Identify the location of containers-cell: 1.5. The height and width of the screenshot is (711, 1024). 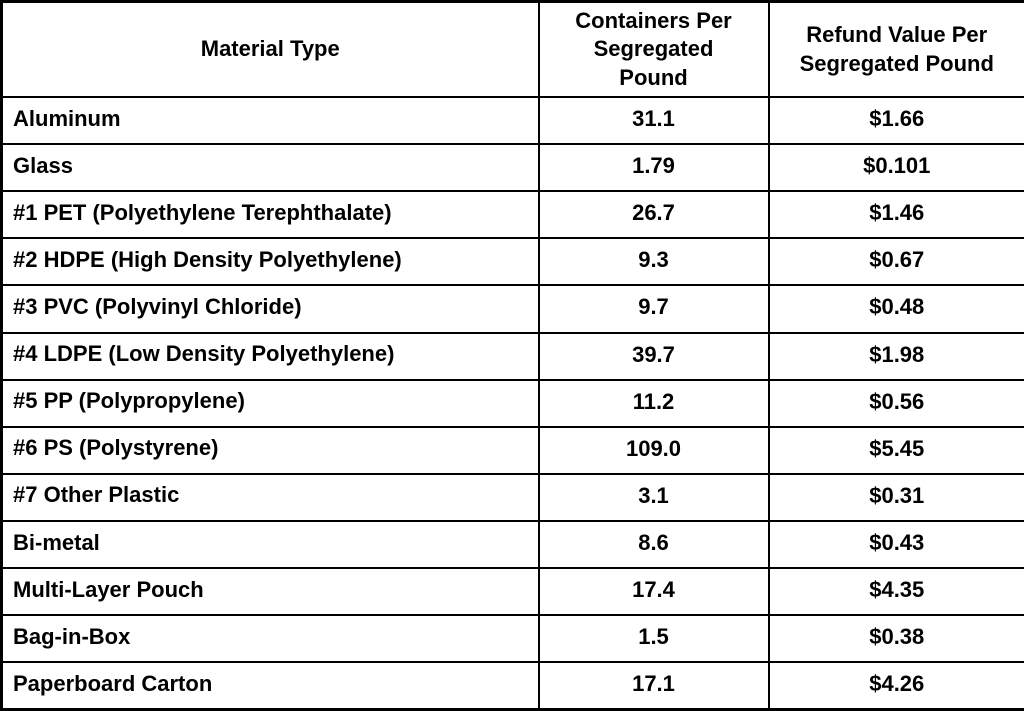
(653, 639).